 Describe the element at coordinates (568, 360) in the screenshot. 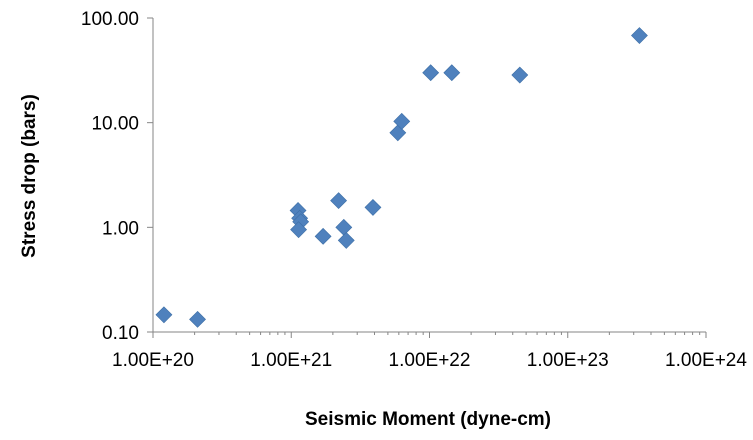

I see `x-tick-label: 1.00E+23` at that location.